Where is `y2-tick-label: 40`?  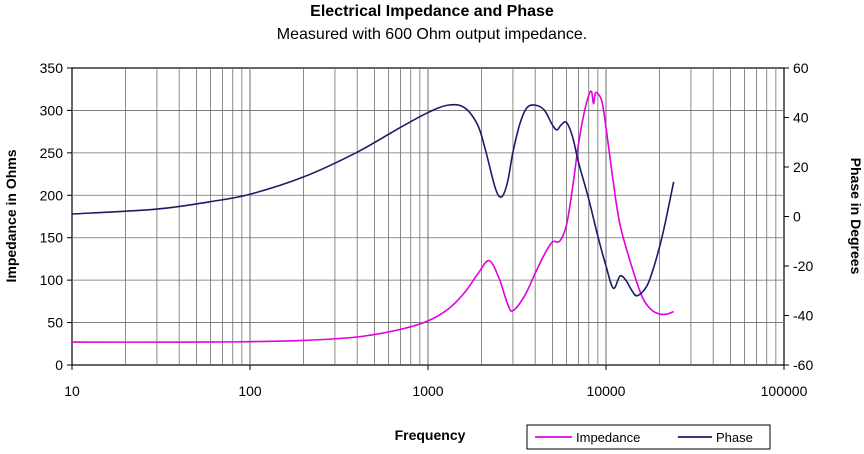
y2-tick-label: 40 is located at coordinates (801, 118).